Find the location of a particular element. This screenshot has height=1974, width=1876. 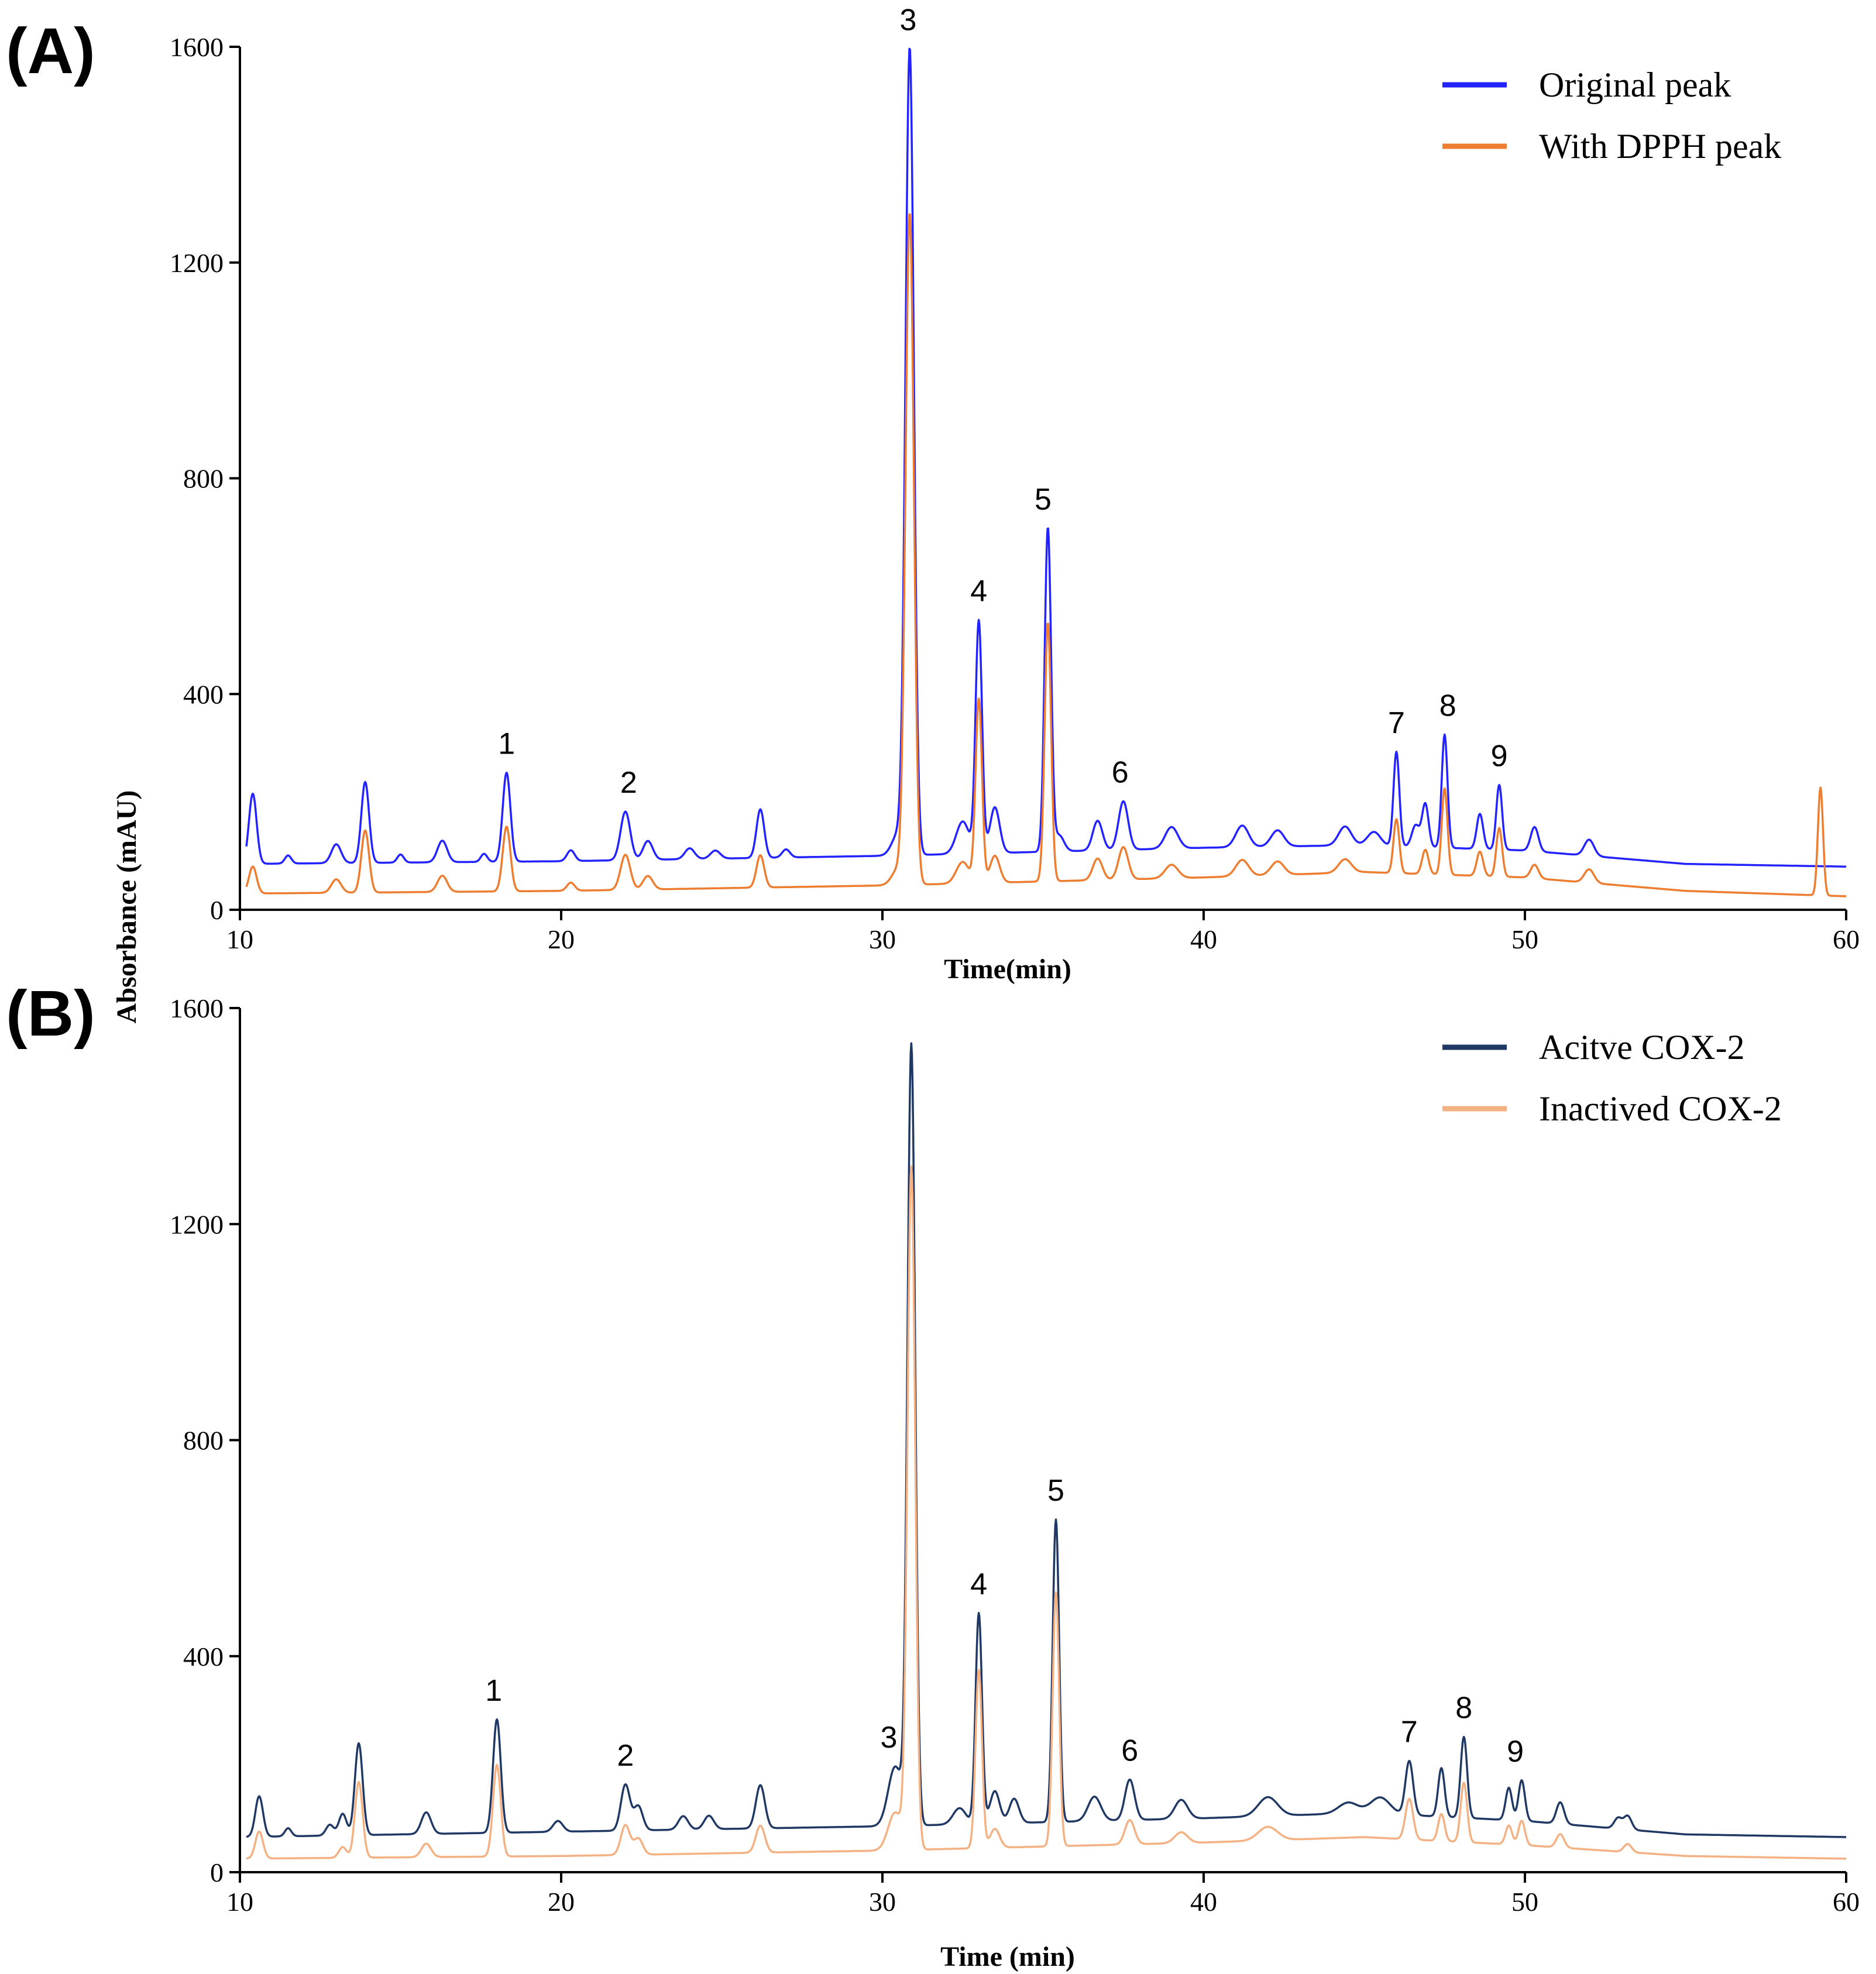

legend-label: Acitve COX-2 is located at coordinates (1642, 1047).